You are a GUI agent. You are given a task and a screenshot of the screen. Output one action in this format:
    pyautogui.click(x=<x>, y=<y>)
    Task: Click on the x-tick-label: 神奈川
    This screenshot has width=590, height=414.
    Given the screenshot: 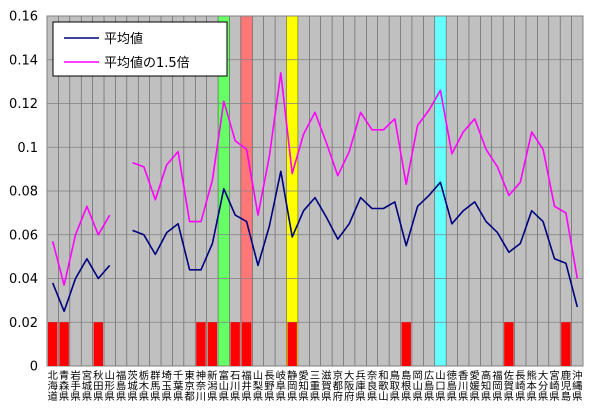 What is the action you would take?
    pyautogui.click(x=201, y=386)
    